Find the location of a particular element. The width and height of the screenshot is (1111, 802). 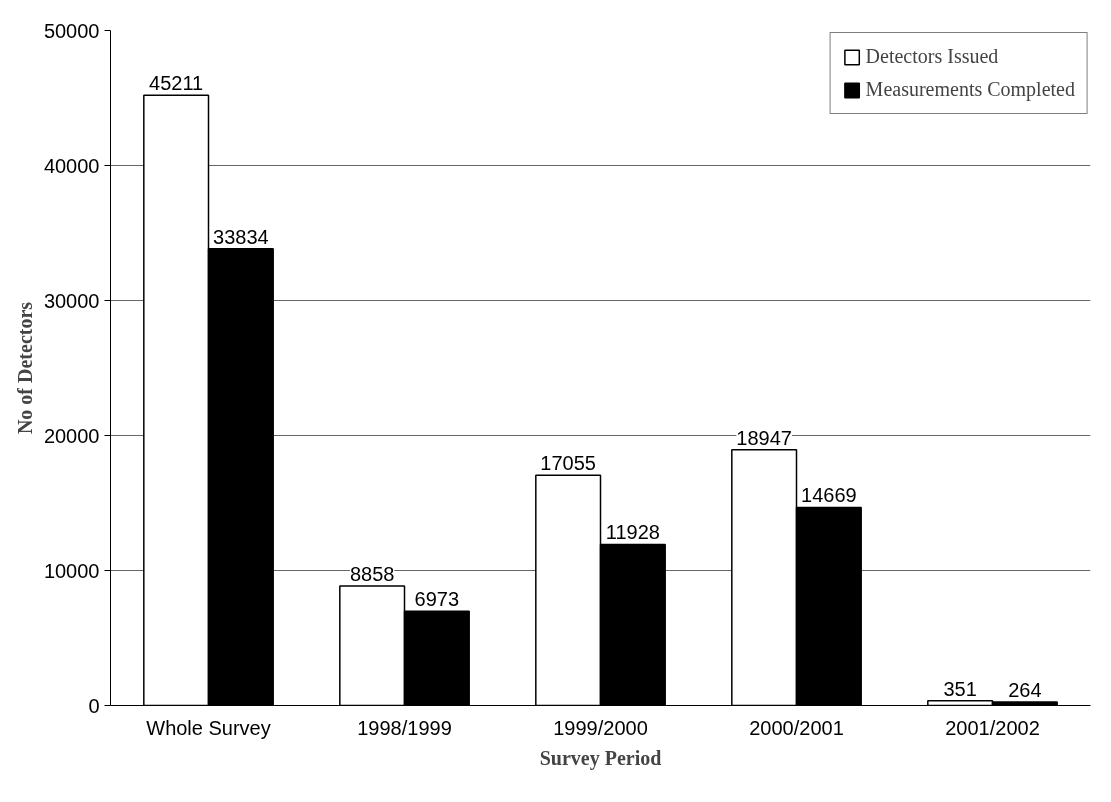

y-tick-label: 30000 is located at coordinates (71, 300).